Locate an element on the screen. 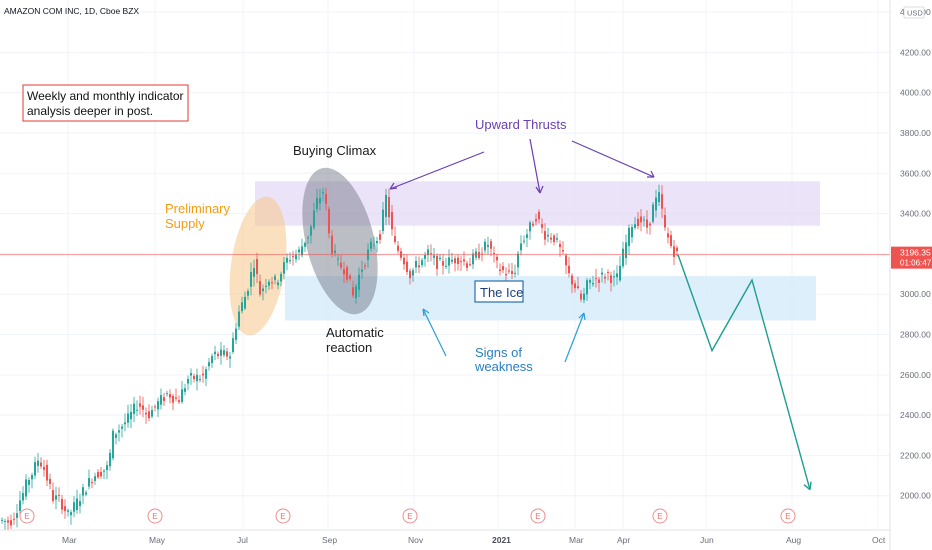 This screenshot has width=932, height=550. currency-badge is located at coordinates (914, 12).